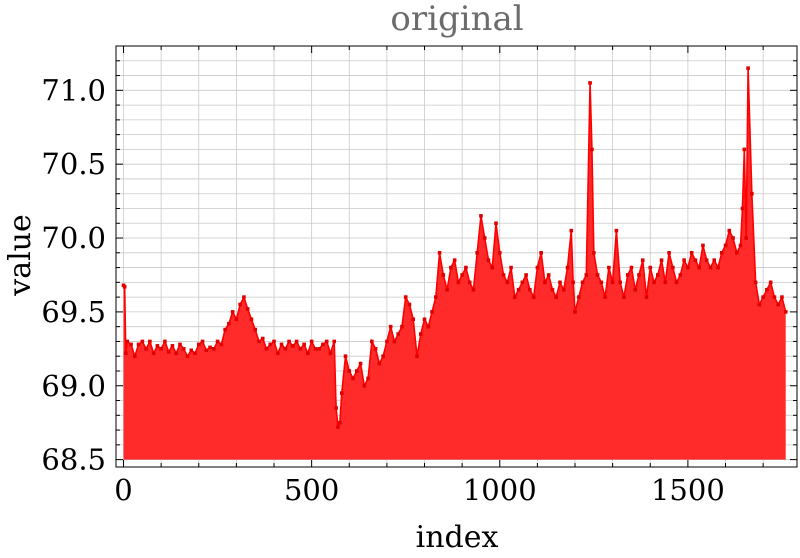 The image size is (800, 558). Describe the element at coordinates (73, 238) in the screenshot. I see `y-tick-label: 70.0` at that location.